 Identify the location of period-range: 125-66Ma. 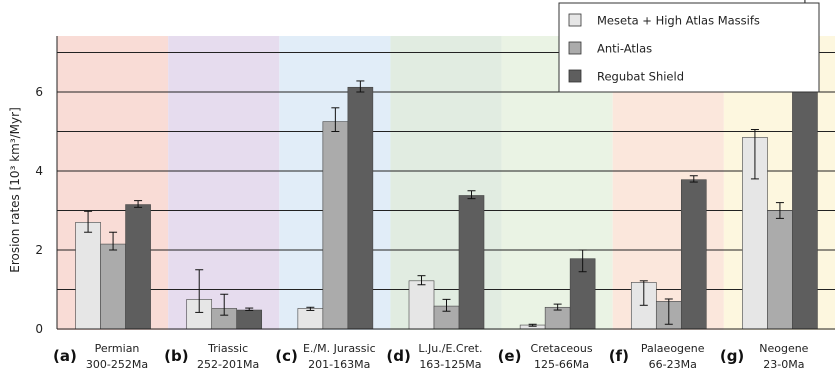
(561, 364).